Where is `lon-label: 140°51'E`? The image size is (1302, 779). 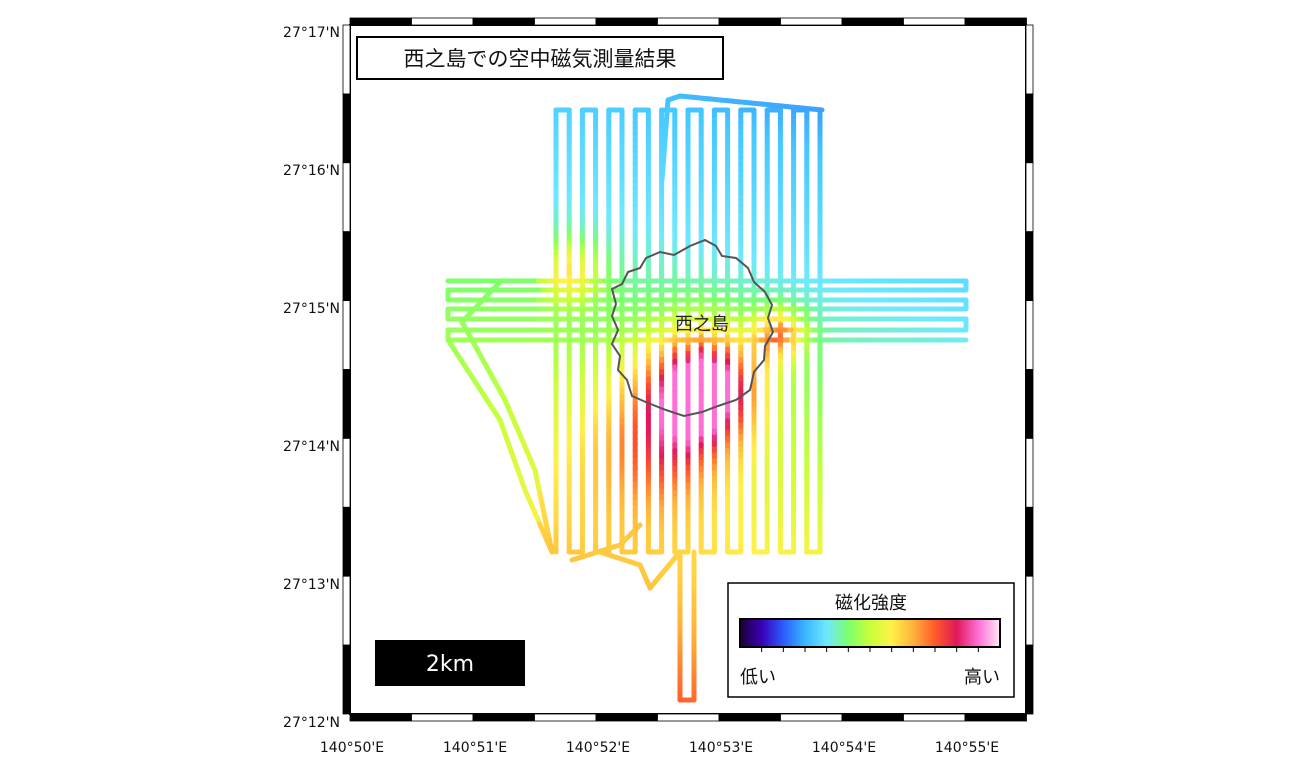 lon-label: 140°51'E is located at coordinates (475, 748).